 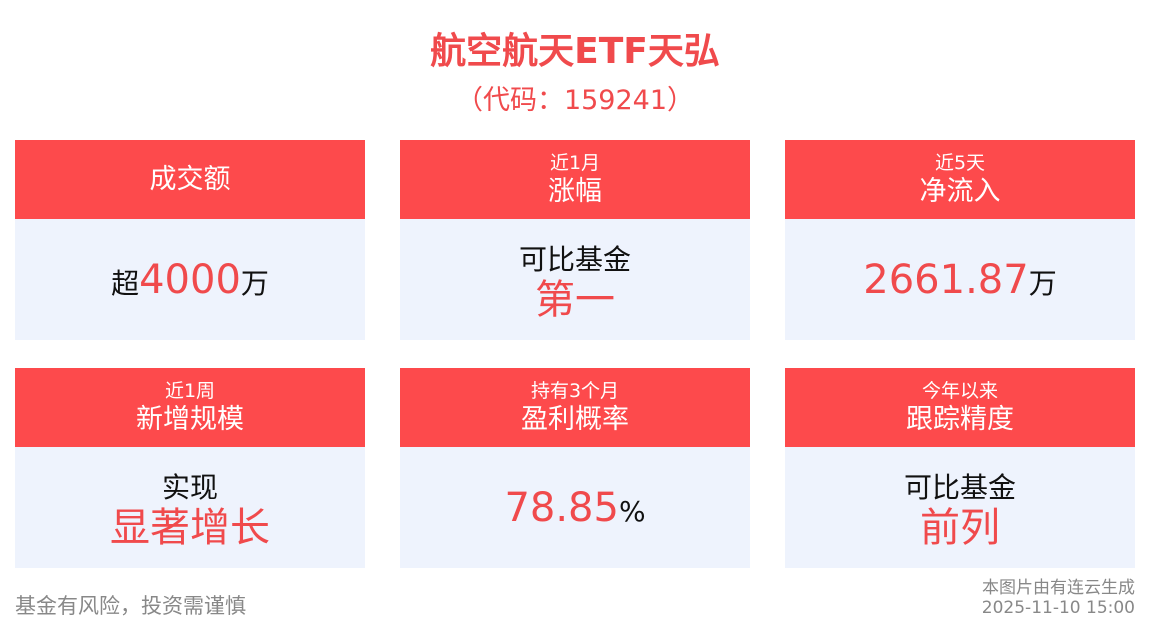 I want to click on card-sub: 持有3个月, so click(x=575, y=390).